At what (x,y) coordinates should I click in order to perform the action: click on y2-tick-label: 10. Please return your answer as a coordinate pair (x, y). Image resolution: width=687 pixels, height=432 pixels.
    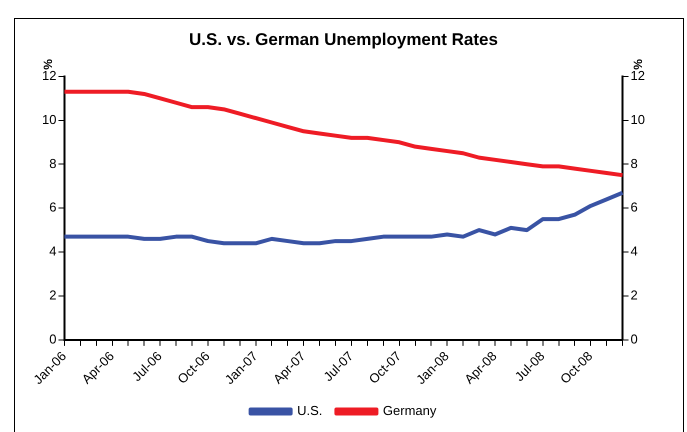
    Looking at the image, I should click on (638, 119).